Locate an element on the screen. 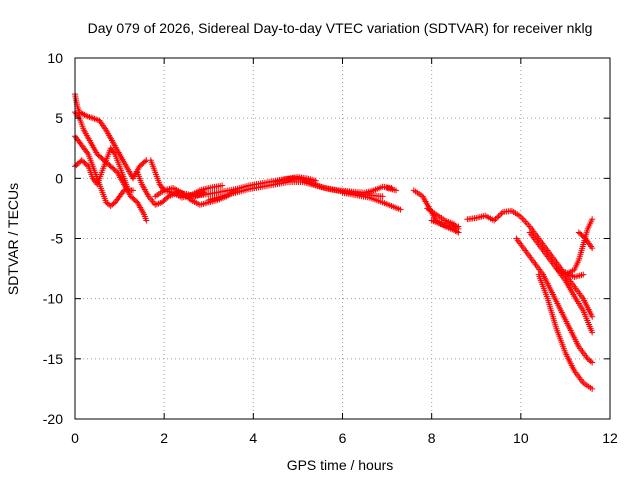  y-tick-label: 5 is located at coordinates (59, 118).